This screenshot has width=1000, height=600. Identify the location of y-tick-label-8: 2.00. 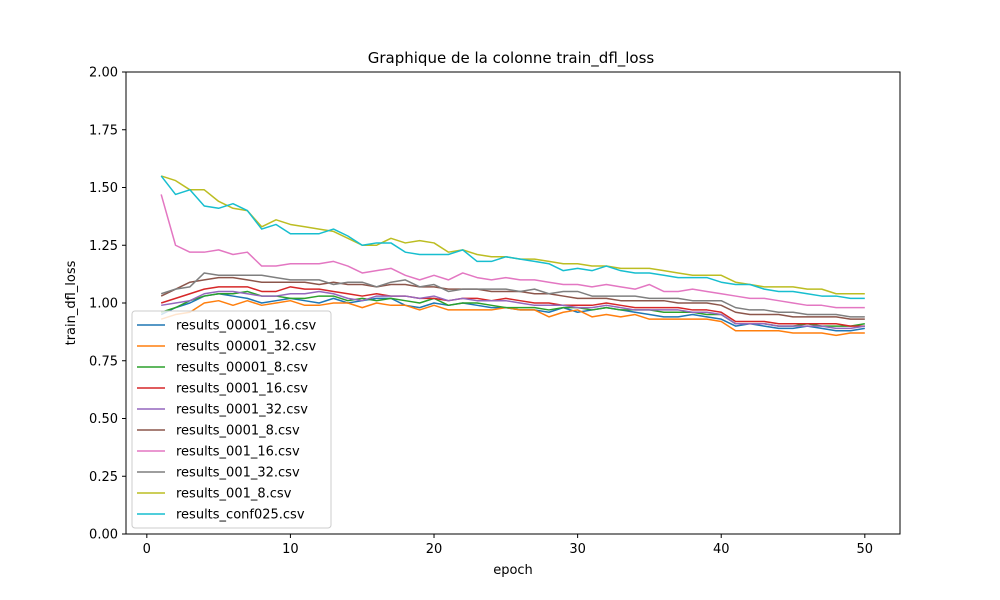
(103, 73).